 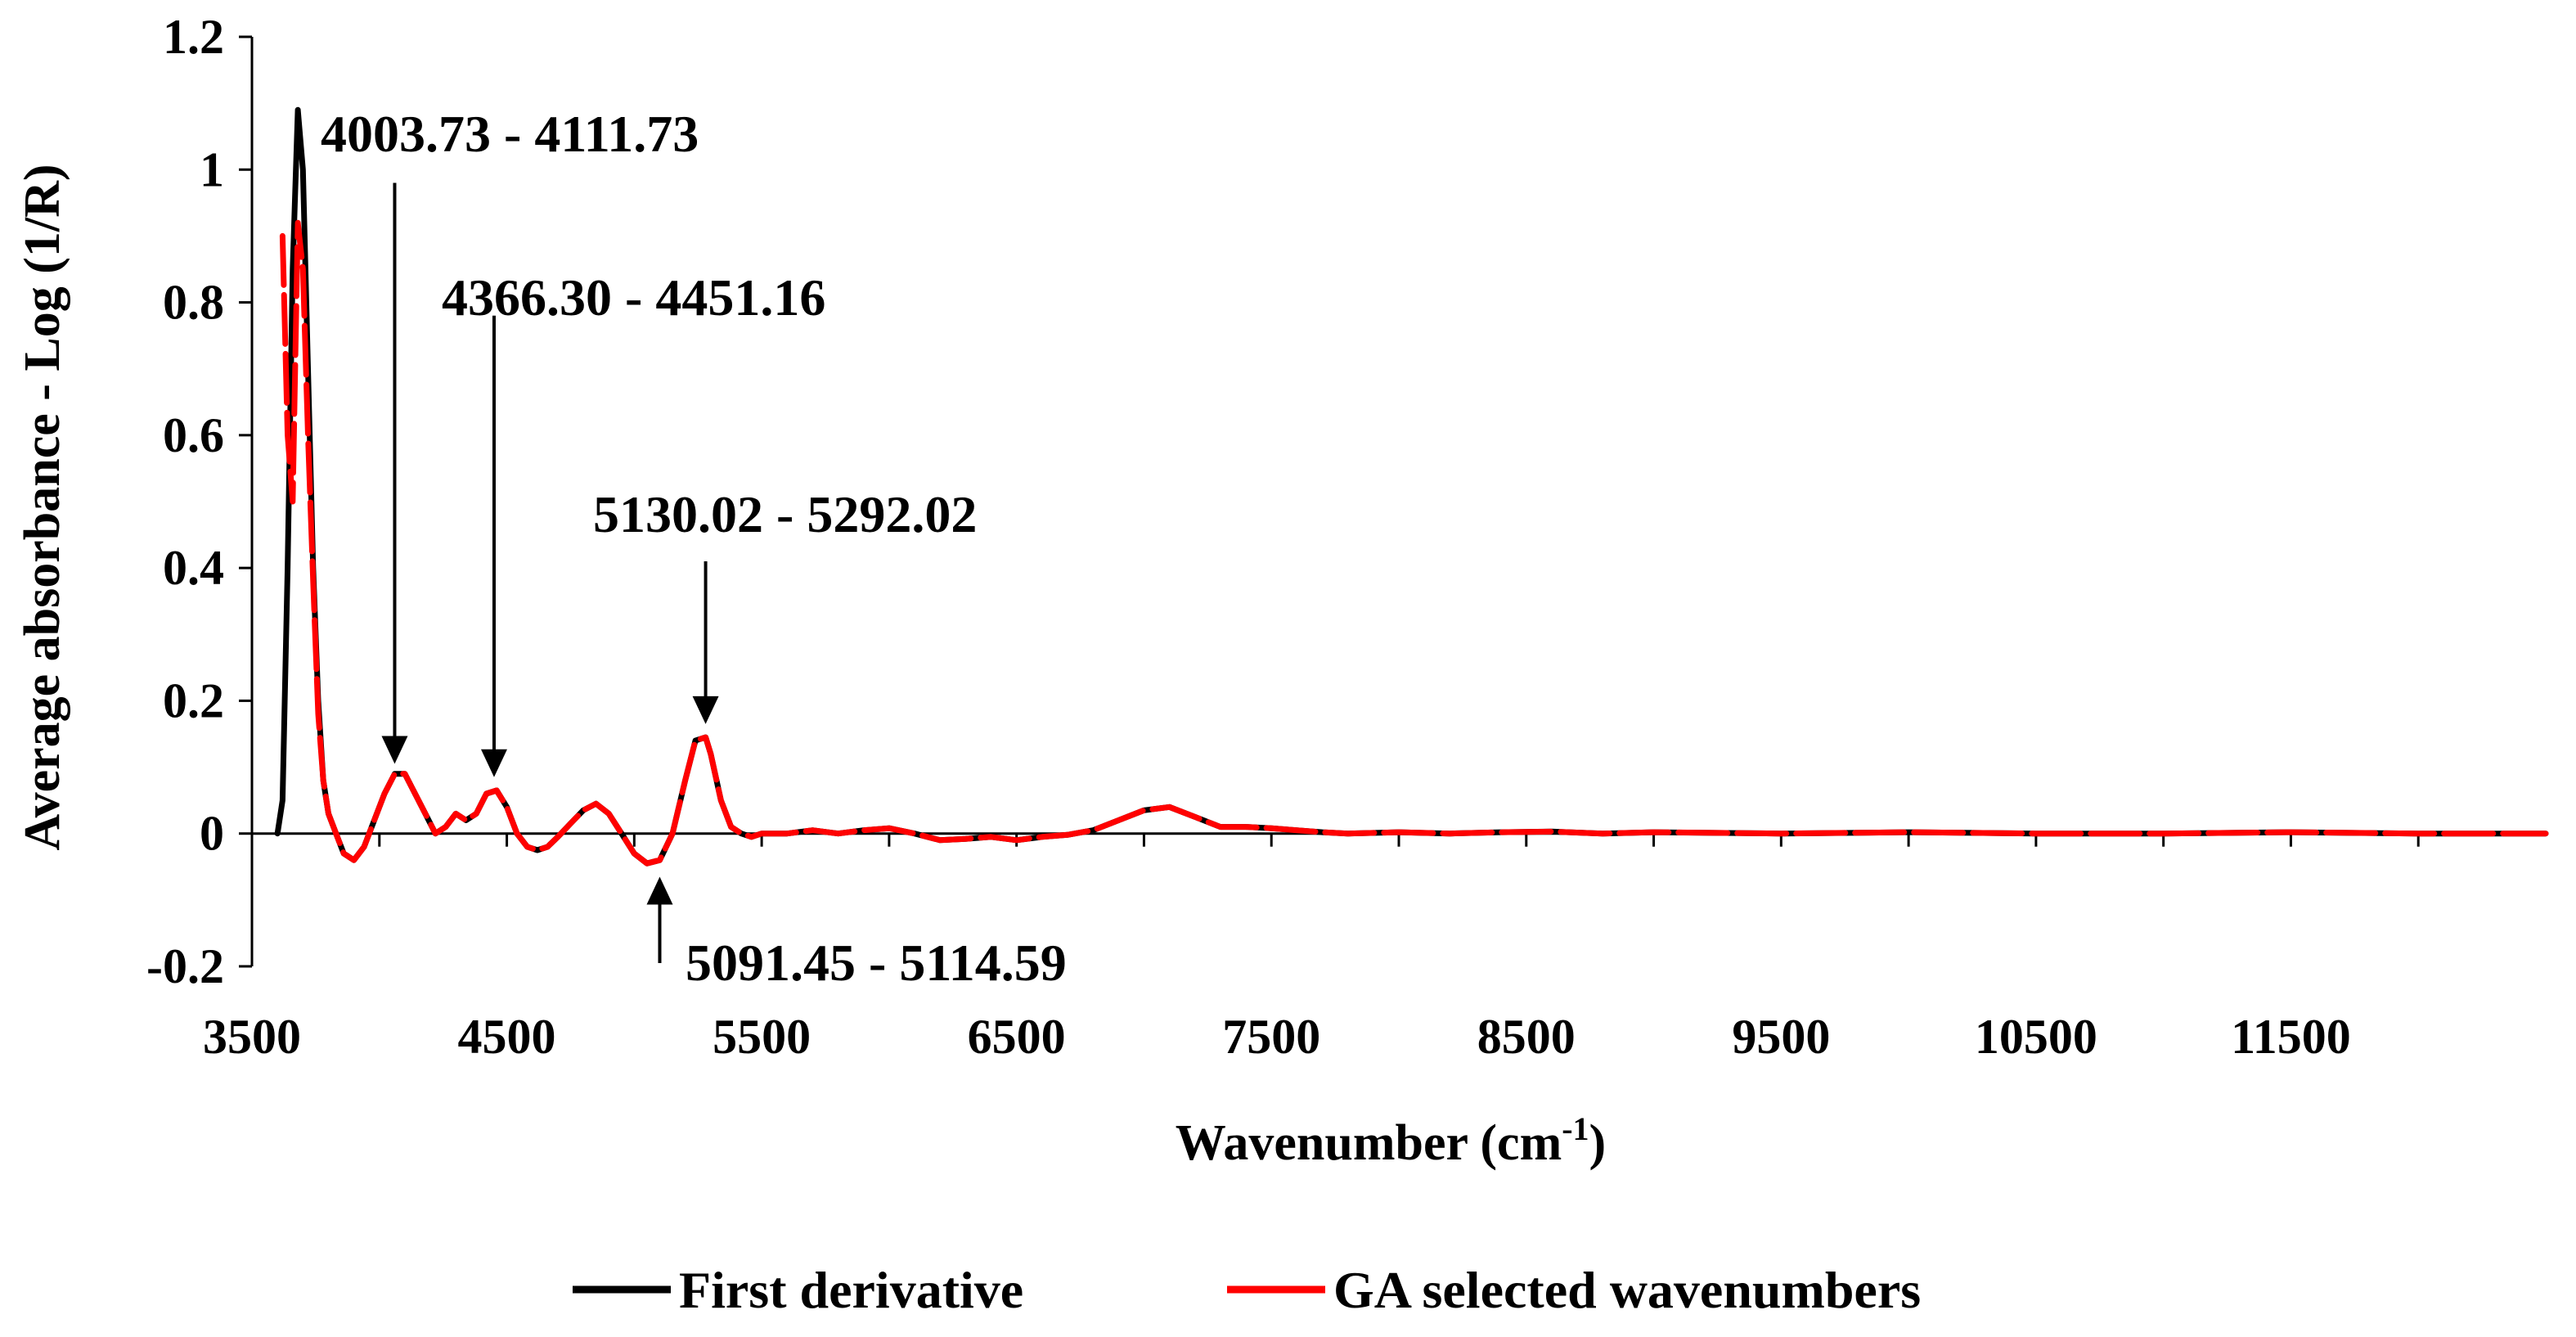 What do you see at coordinates (876, 963) in the screenshot?
I see `annotation-label: 5091.45 - 5114.59` at bounding box center [876, 963].